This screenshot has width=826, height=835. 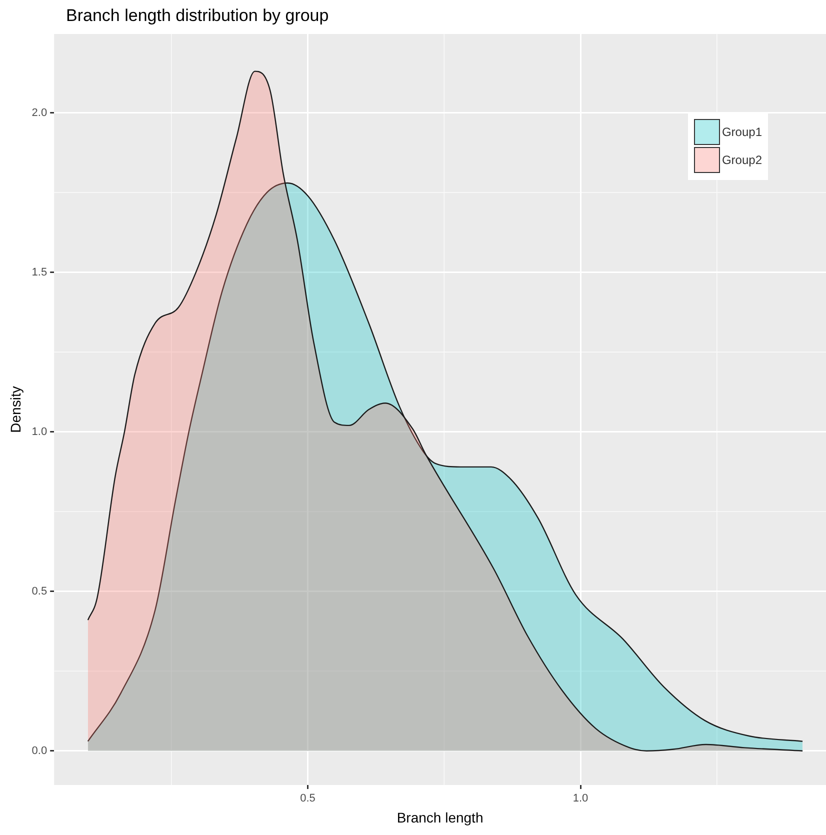 I want to click on y-tick-label: 1.5, so click(x=40, y=272).